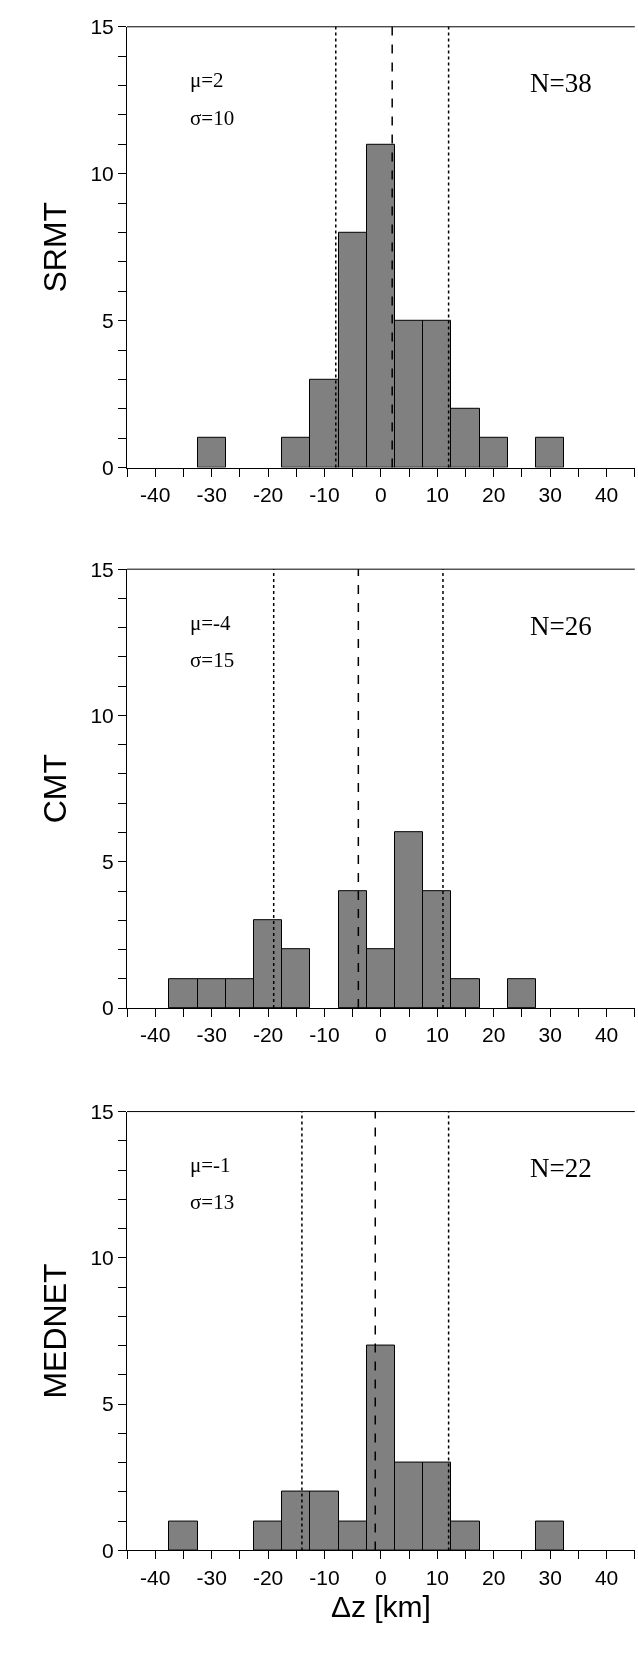  I want to click on annotation: μ=-4, so click(211, 623).